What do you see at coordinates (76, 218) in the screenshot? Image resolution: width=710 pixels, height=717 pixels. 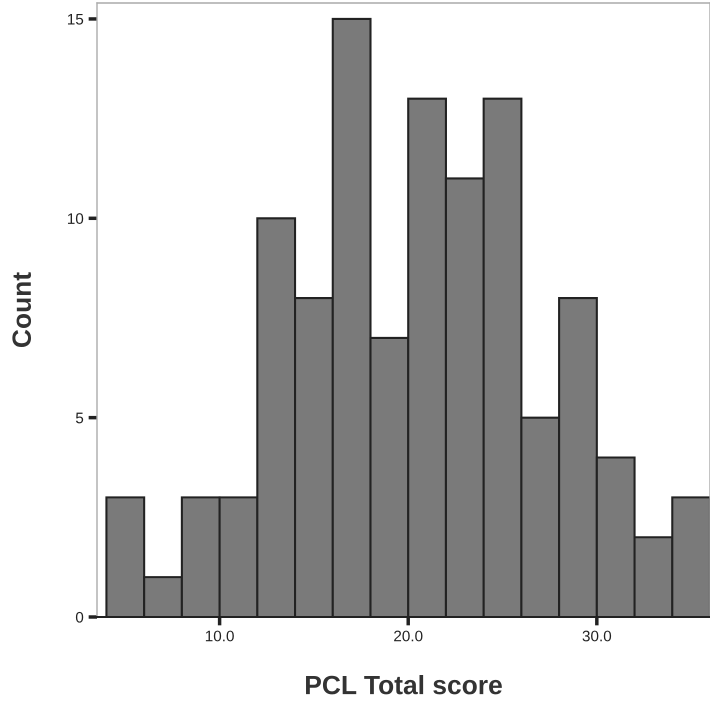 I see `y-tick-label: 10` at bounding box center [76, 218].